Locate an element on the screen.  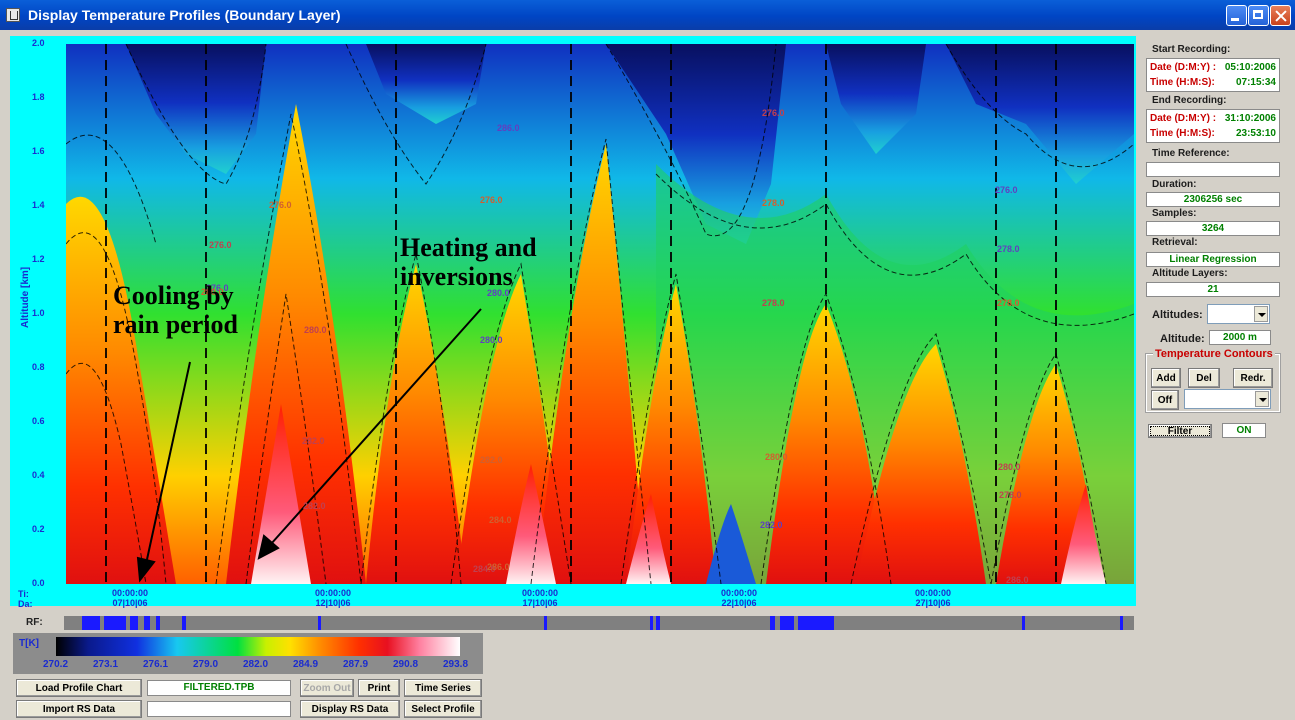
altitudes-select is located at coordinates (1238, 314).